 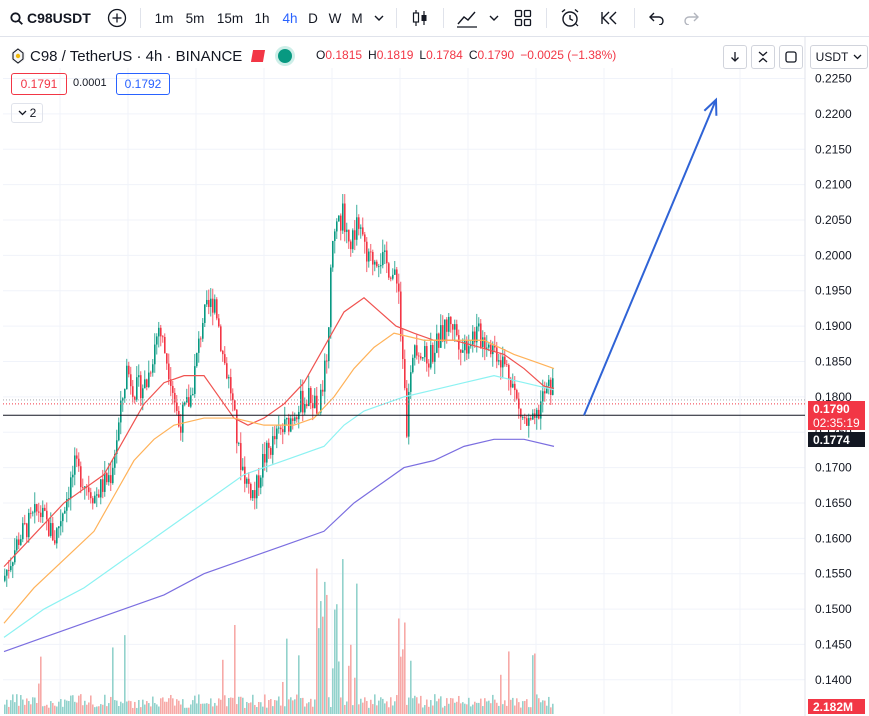 I want to click on layouts-button, so click(x=523, y=18).